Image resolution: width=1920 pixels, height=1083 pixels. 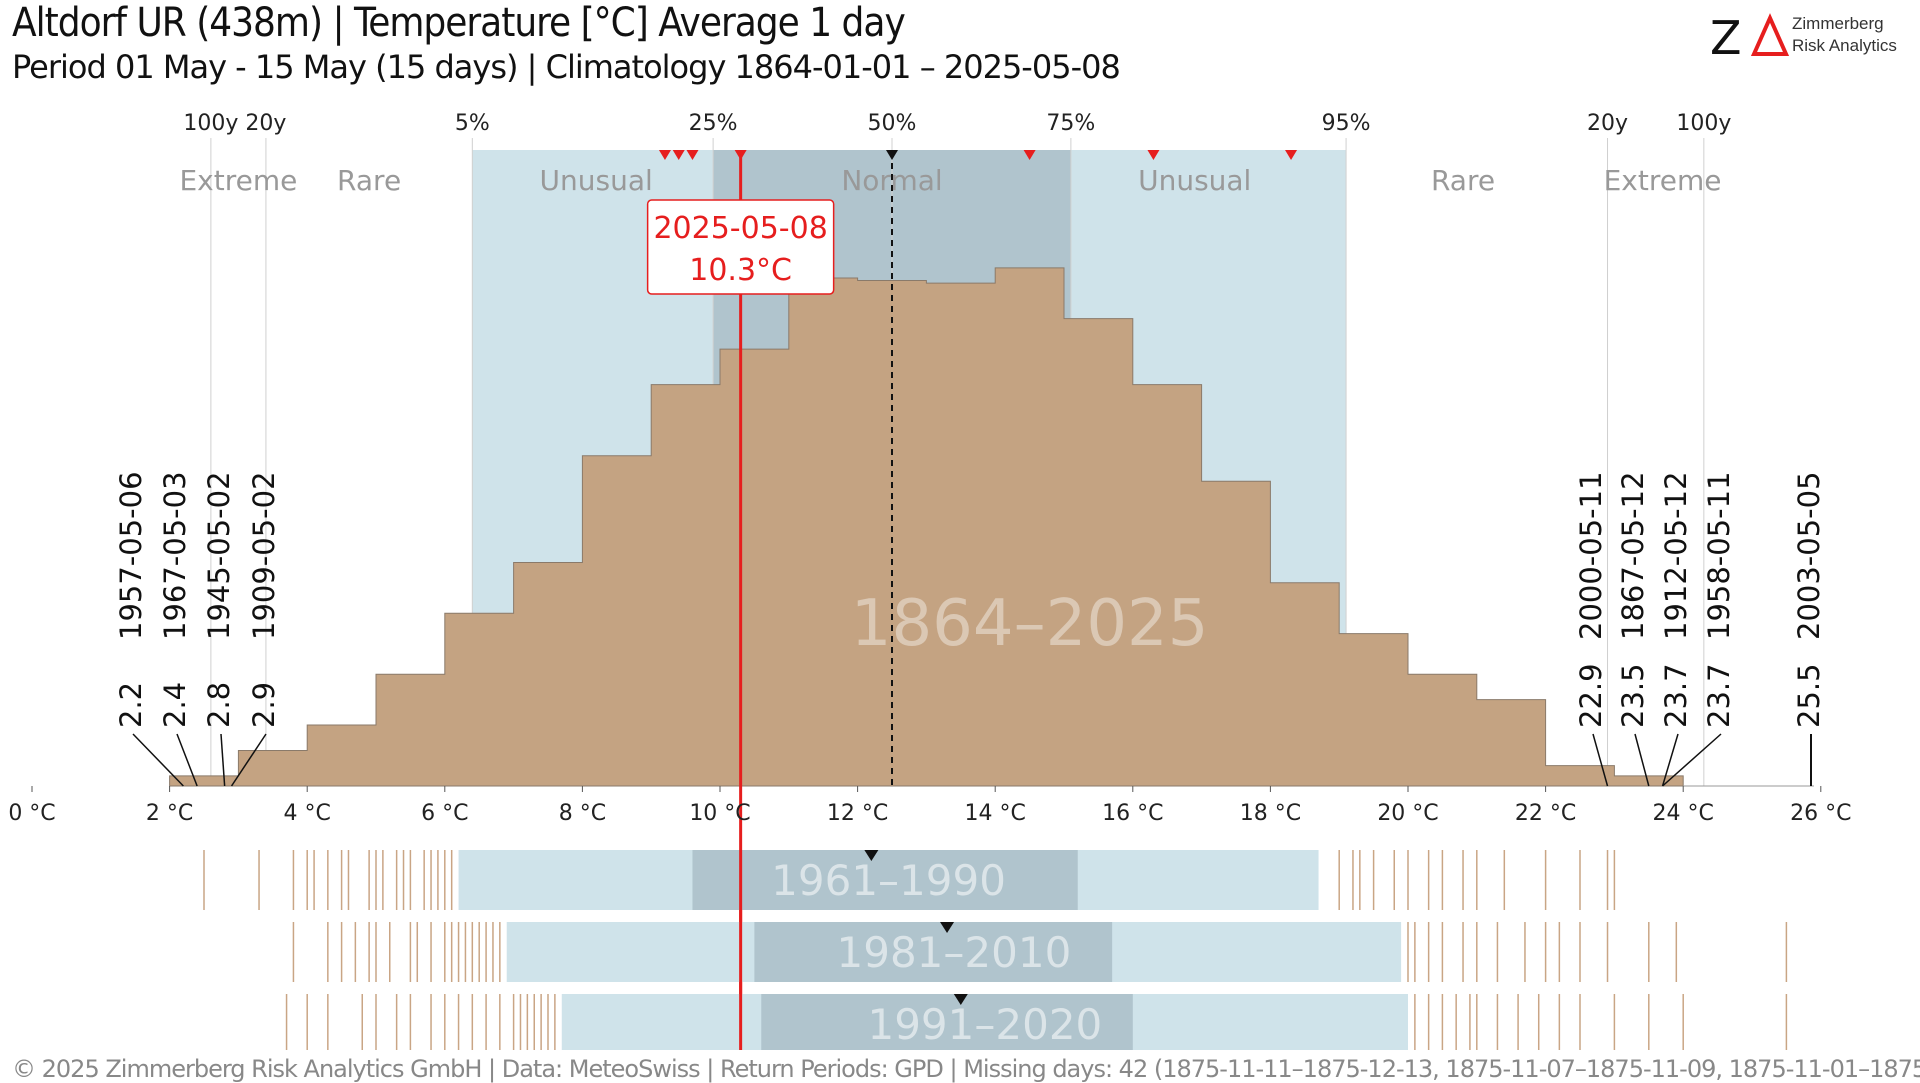 I want to click on zone-label: Normal, so click(x=891, y=180).